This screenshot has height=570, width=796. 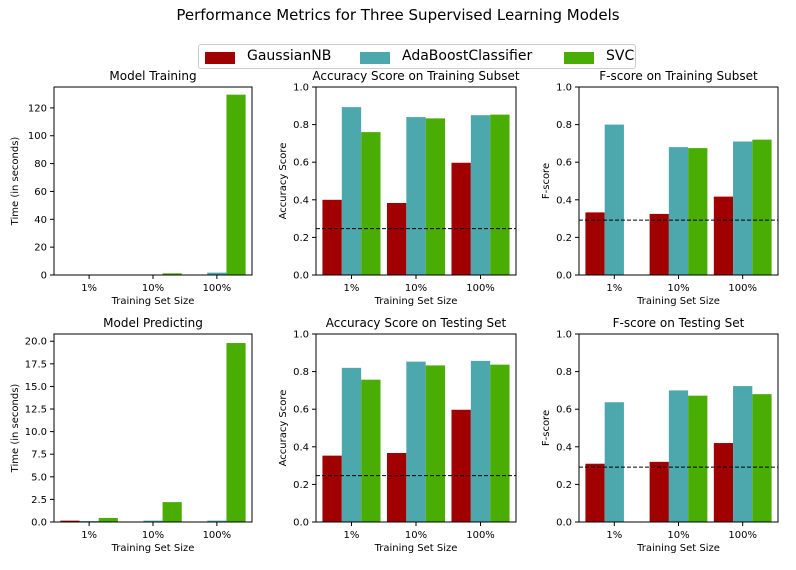 What do you see at coordinates (416, 323) in the screenshot?
I see `subplot-title: Accuracy Score on Testing Set` at bounding box center [416, 323].